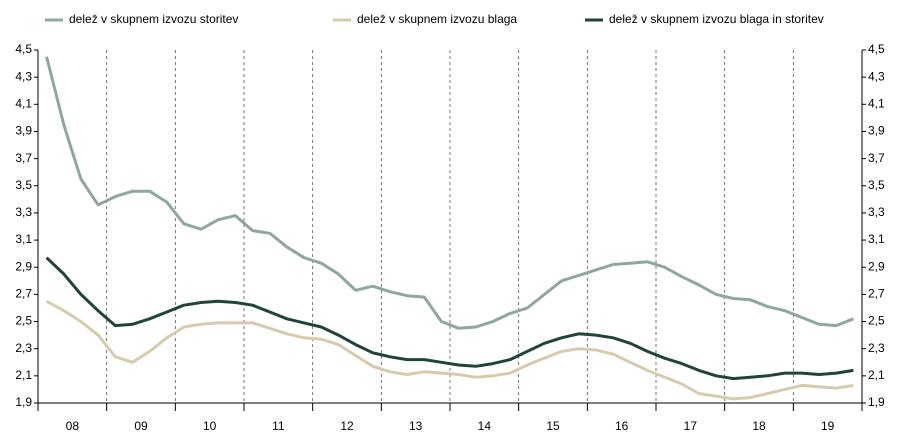  What do you see at coordinates (485, 426) in the screenshot?
I see `x-tick-label: 14` at bounding box center [485, 426].